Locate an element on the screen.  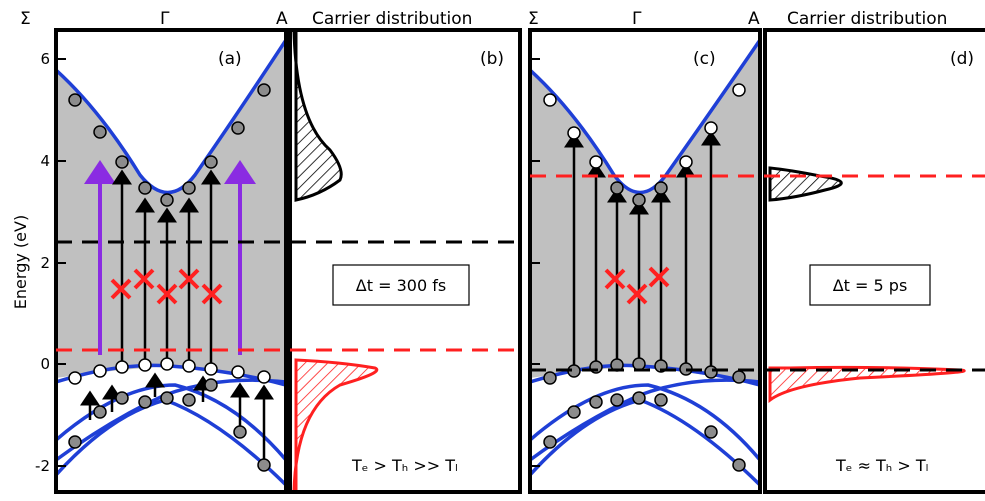
panel-letter: (a) is located at coordinates (230, 59).